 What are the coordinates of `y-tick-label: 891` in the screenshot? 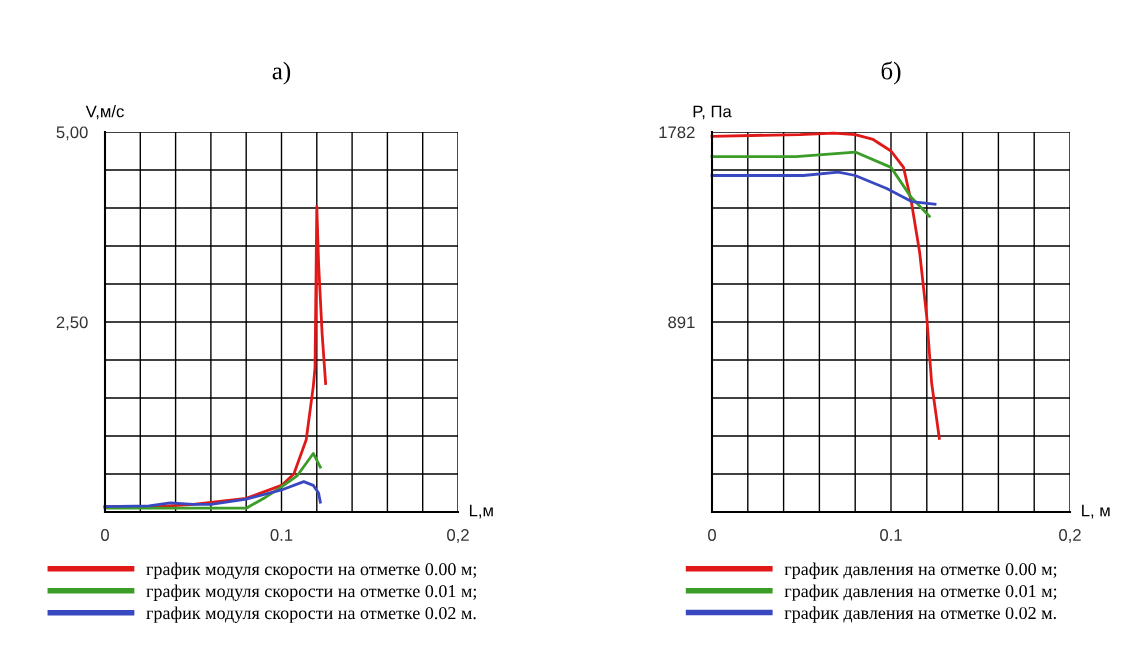 It's located at (681, 322).